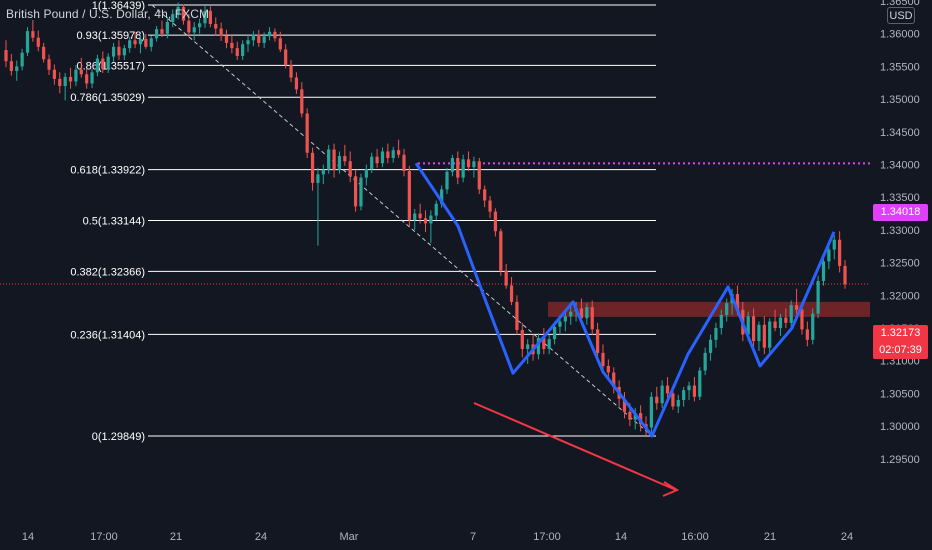  Describe the element at coordinates (900, 264) in the screenshot. I see `price-tick-label: 1.32500` at that location.